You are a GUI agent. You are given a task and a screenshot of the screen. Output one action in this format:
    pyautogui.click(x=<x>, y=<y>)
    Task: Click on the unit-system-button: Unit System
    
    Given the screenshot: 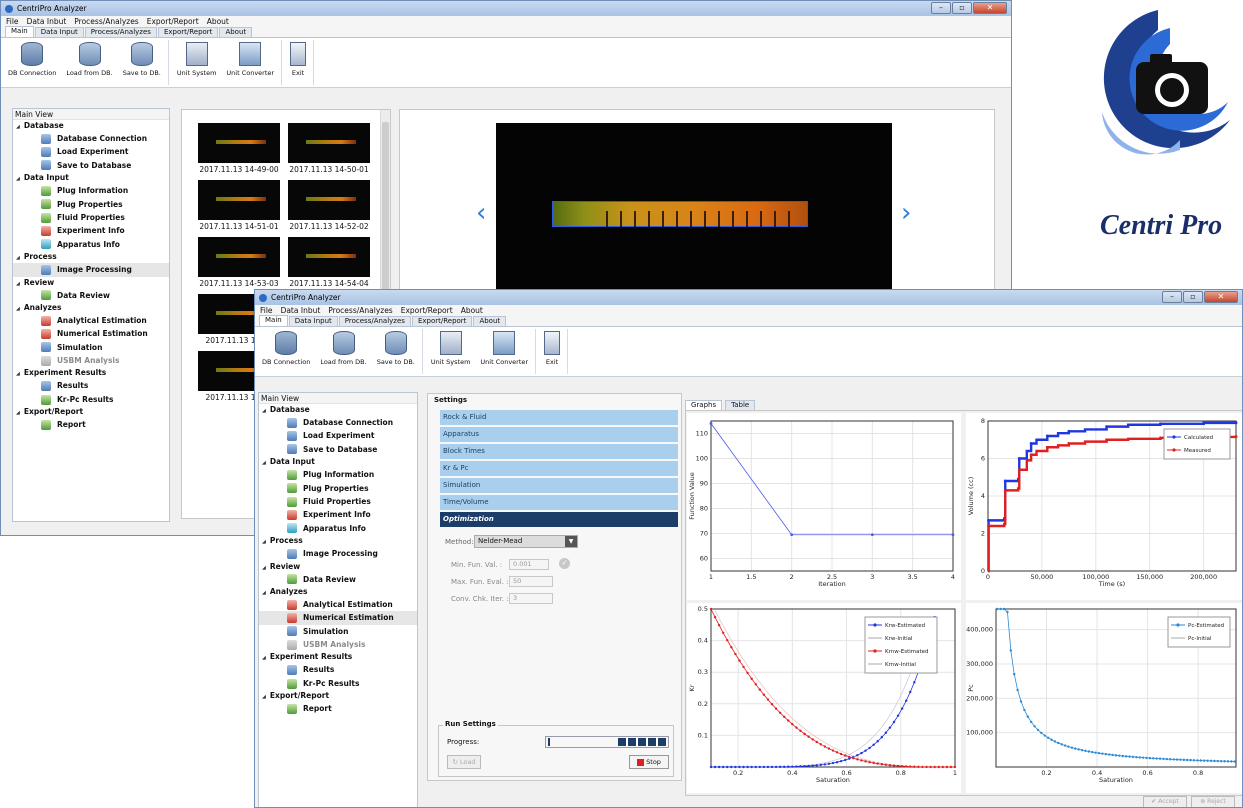 What is the action you would take?
    pyautogui.click(x=197, y=62)
    